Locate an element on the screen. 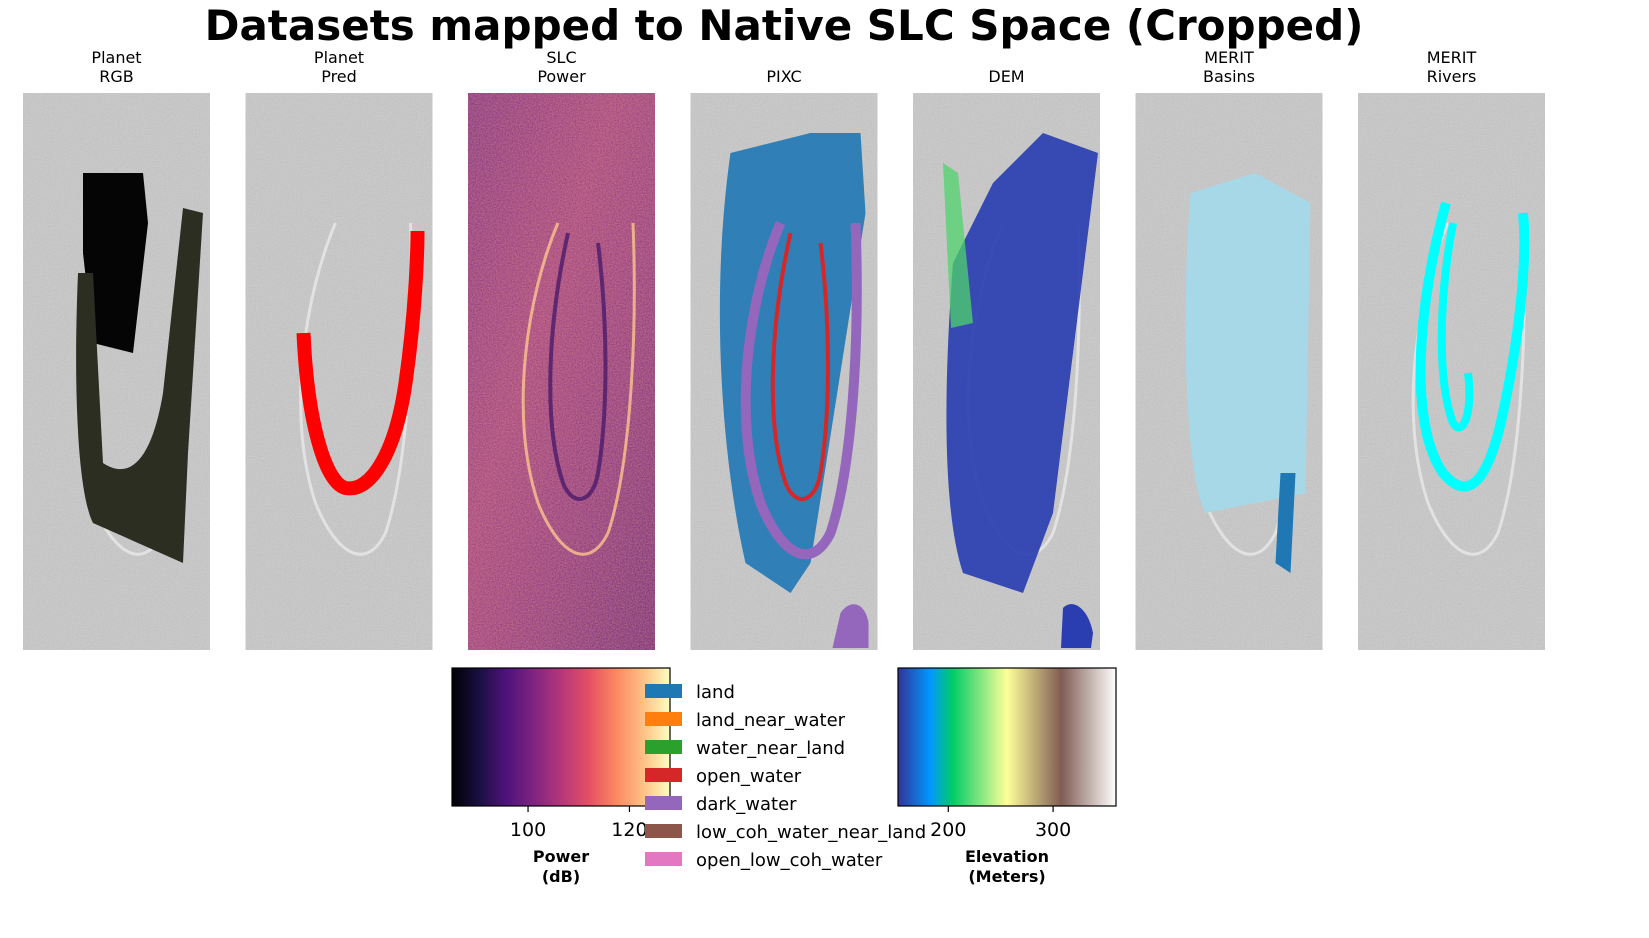  elevation-colorbar: 200 300 Elevation (Meters) is located at coordinates (1007, 776).